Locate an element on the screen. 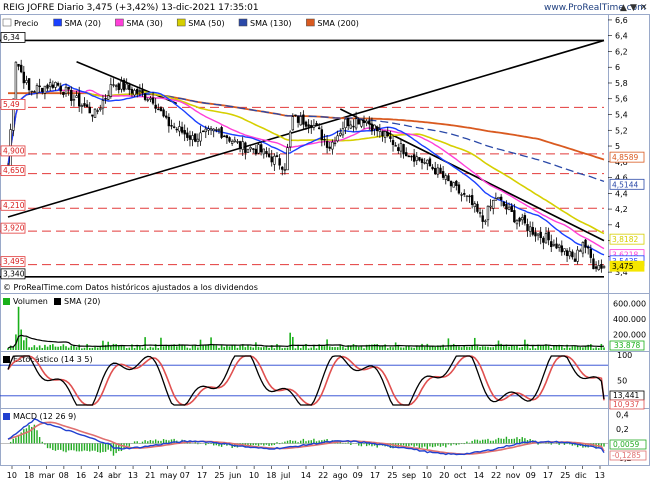  volume-axis-label: 600.000 is located at coordinates (629, 304).